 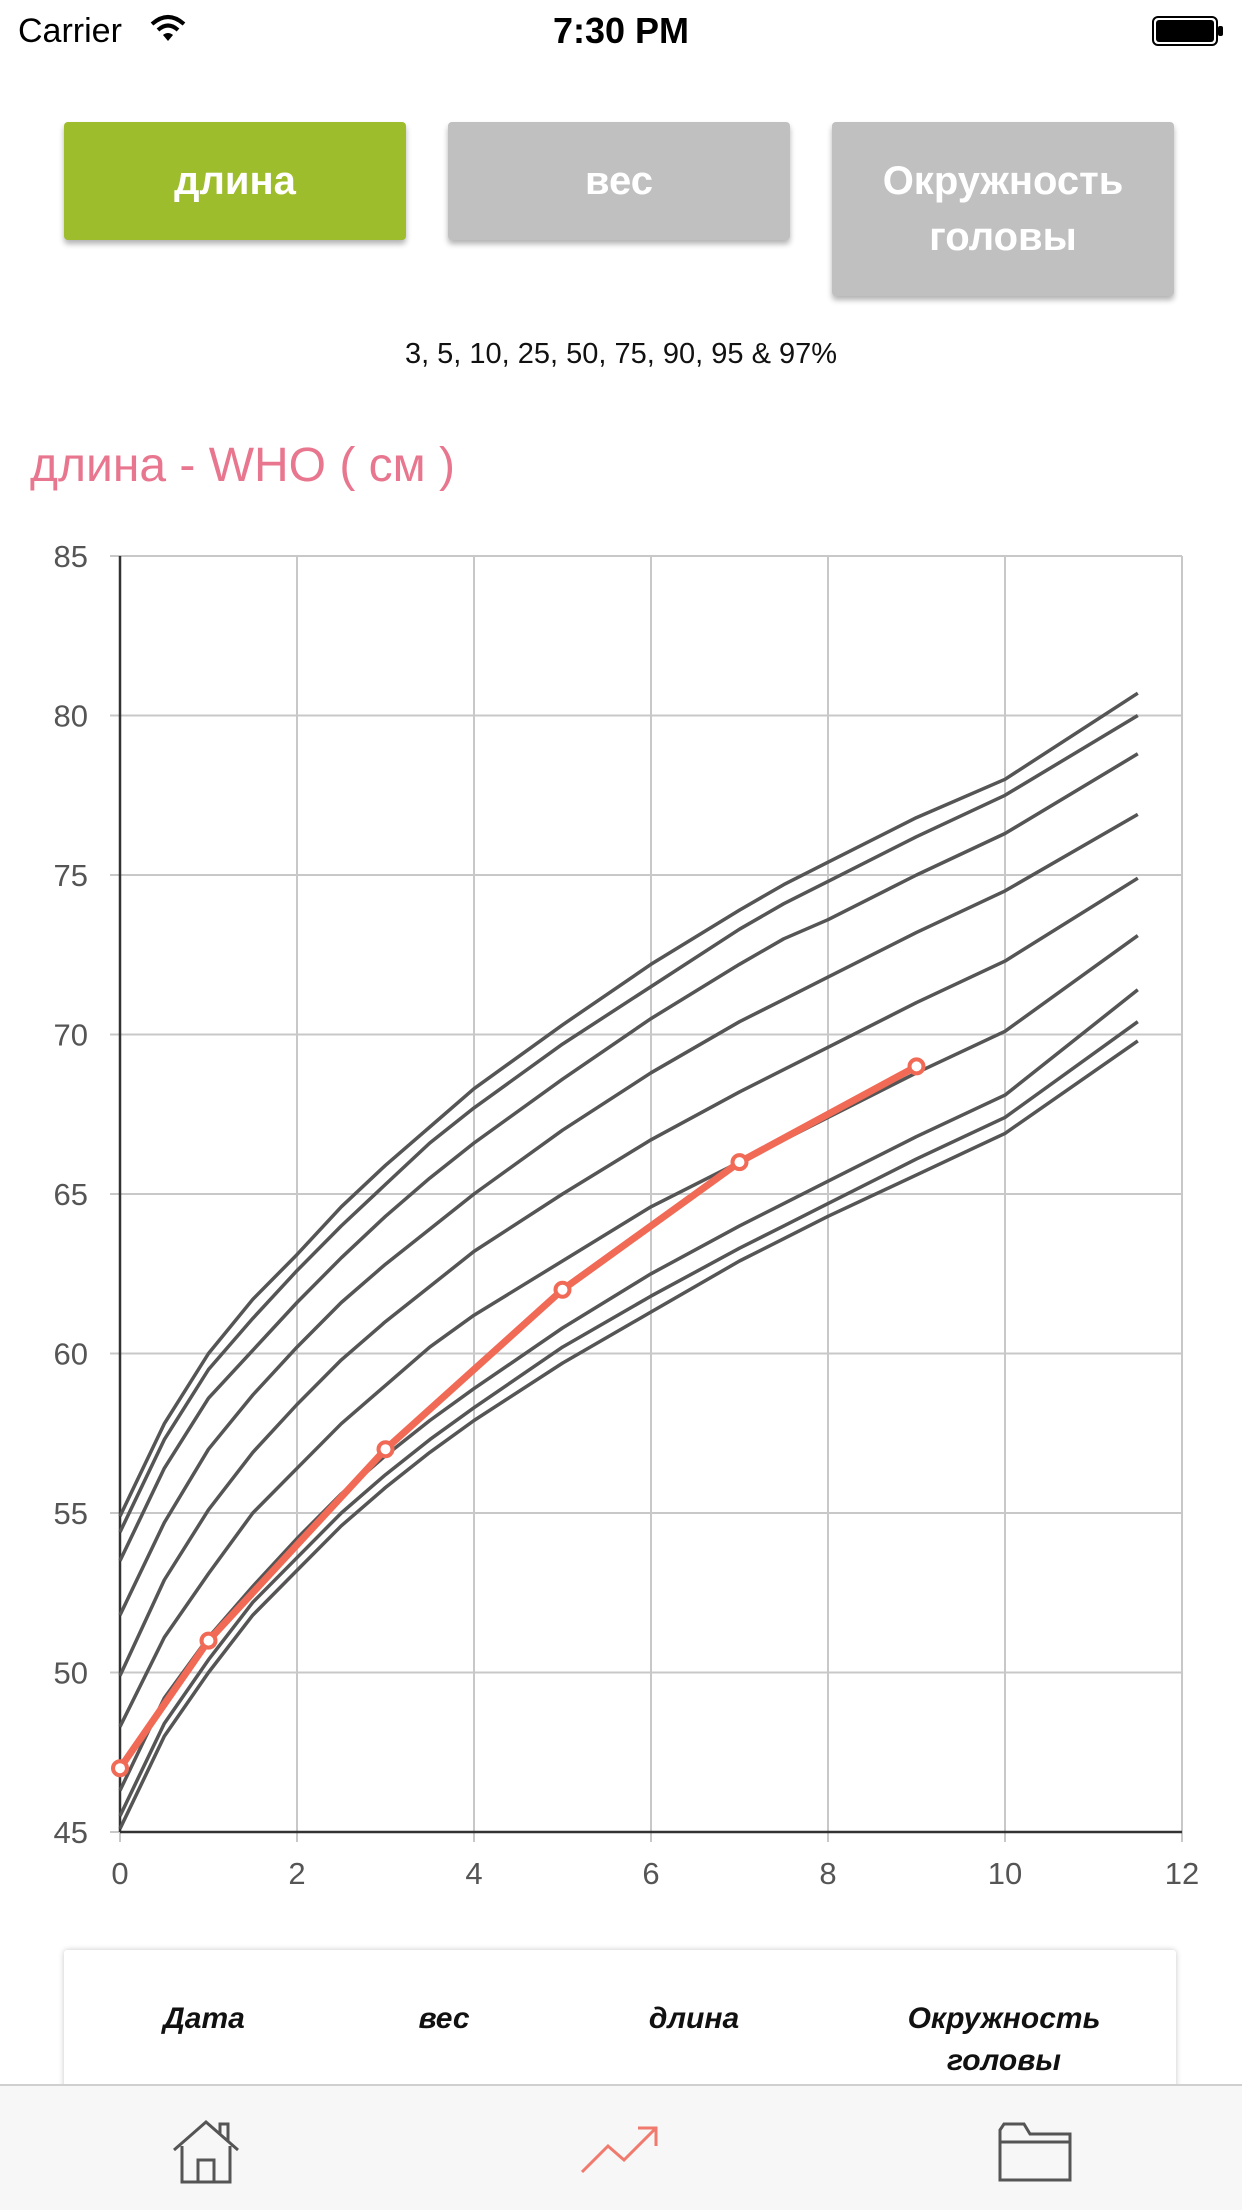 What do you see at coordinates (71, 1832) in the screenshot?
I see `y-tick-label: 45` at bounding box center [71, 1832].